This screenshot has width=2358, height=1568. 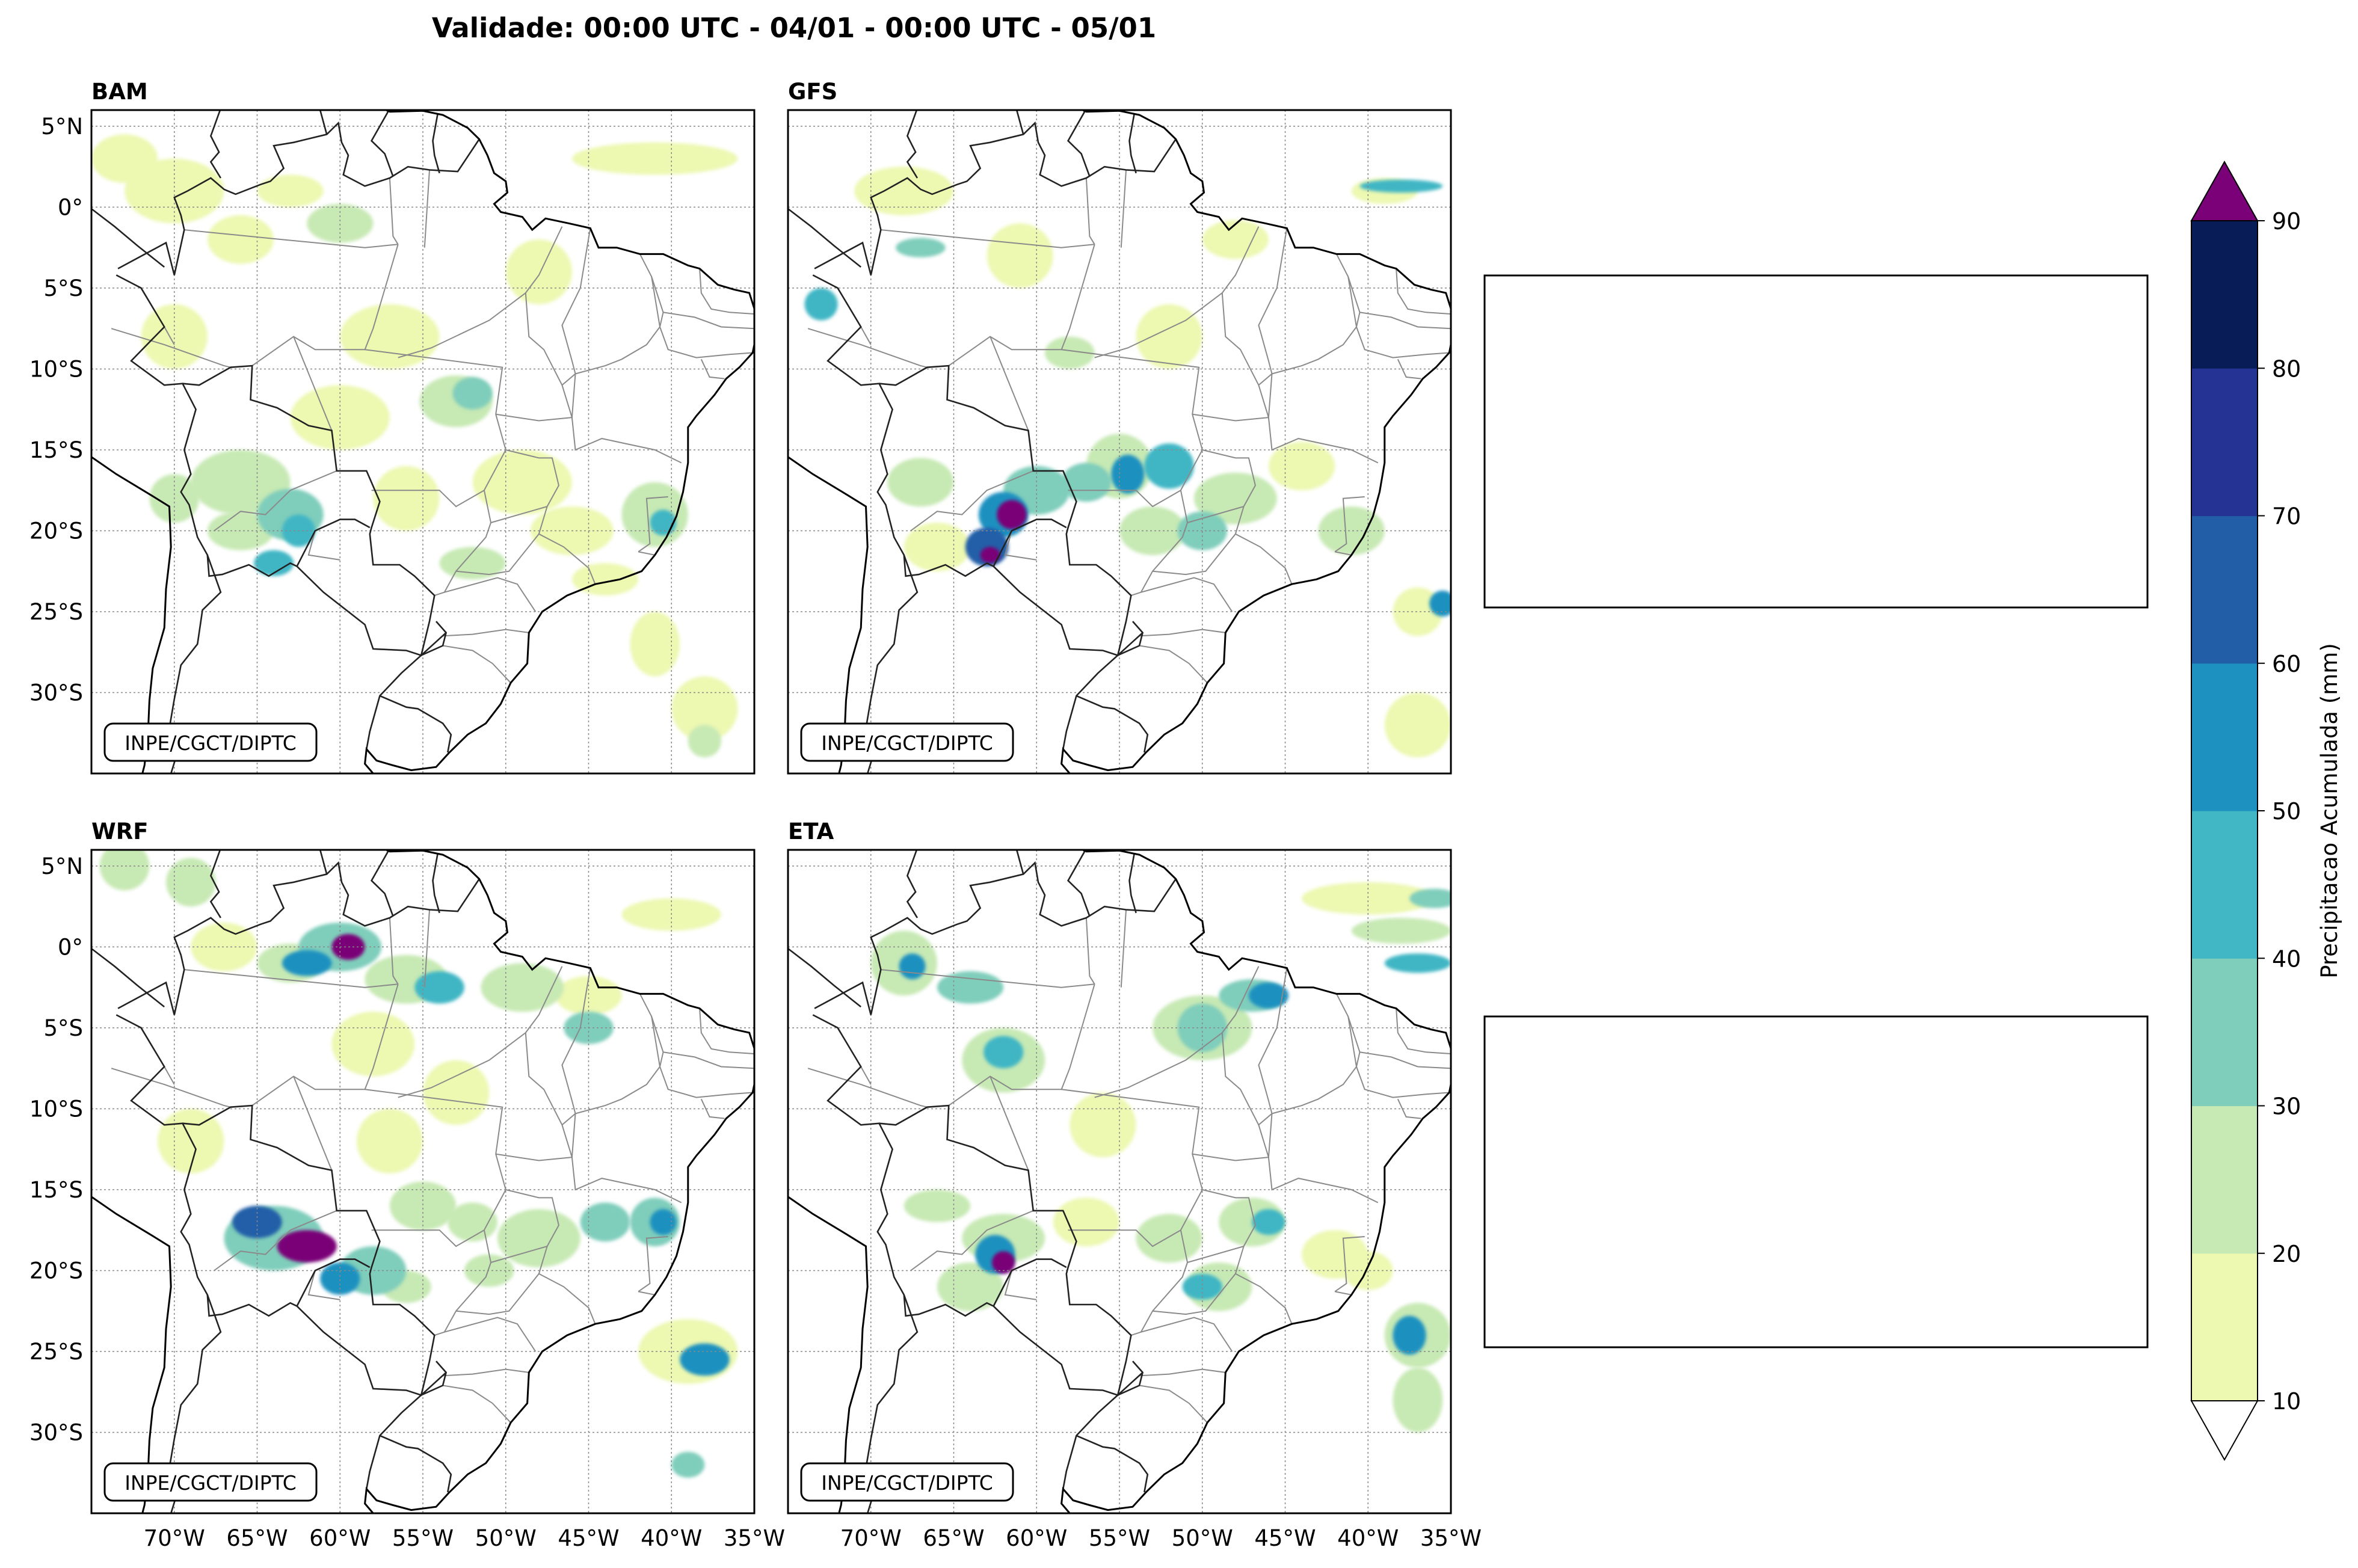 I want to click on coastline-west, so click(x=829, y=1354).